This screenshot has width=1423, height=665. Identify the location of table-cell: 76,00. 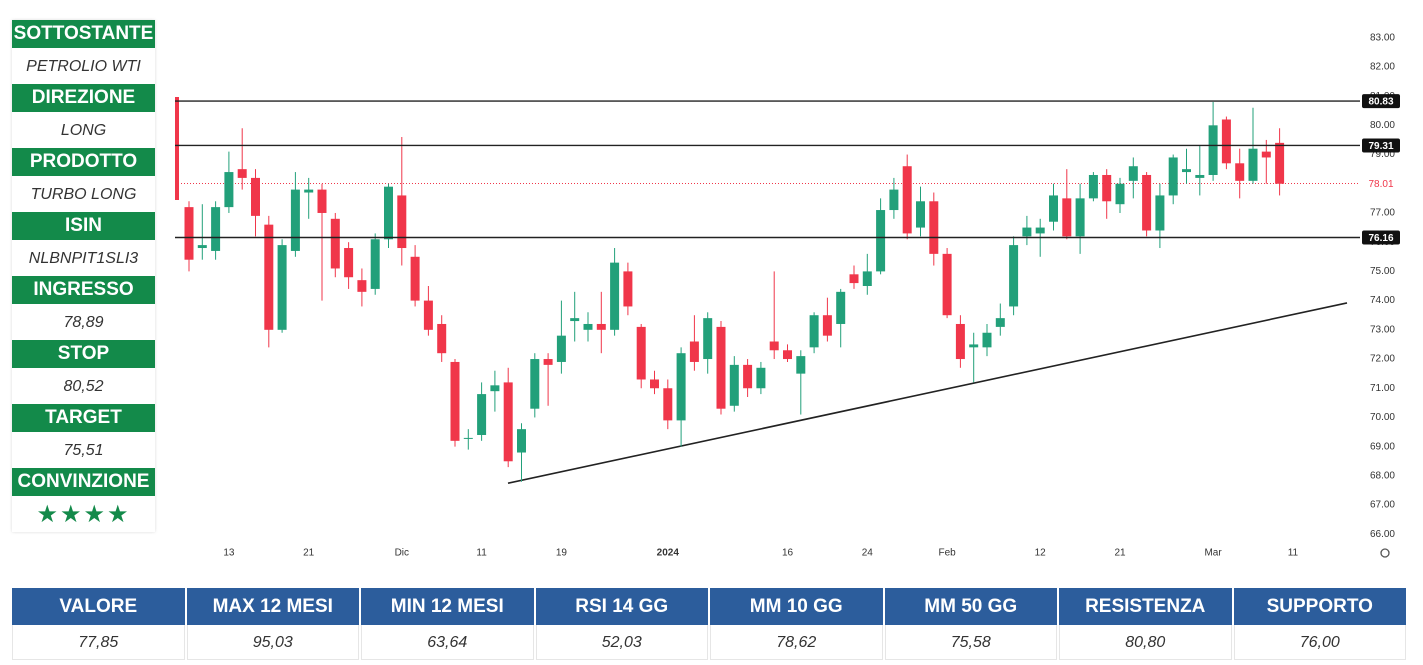
(1319, 642).